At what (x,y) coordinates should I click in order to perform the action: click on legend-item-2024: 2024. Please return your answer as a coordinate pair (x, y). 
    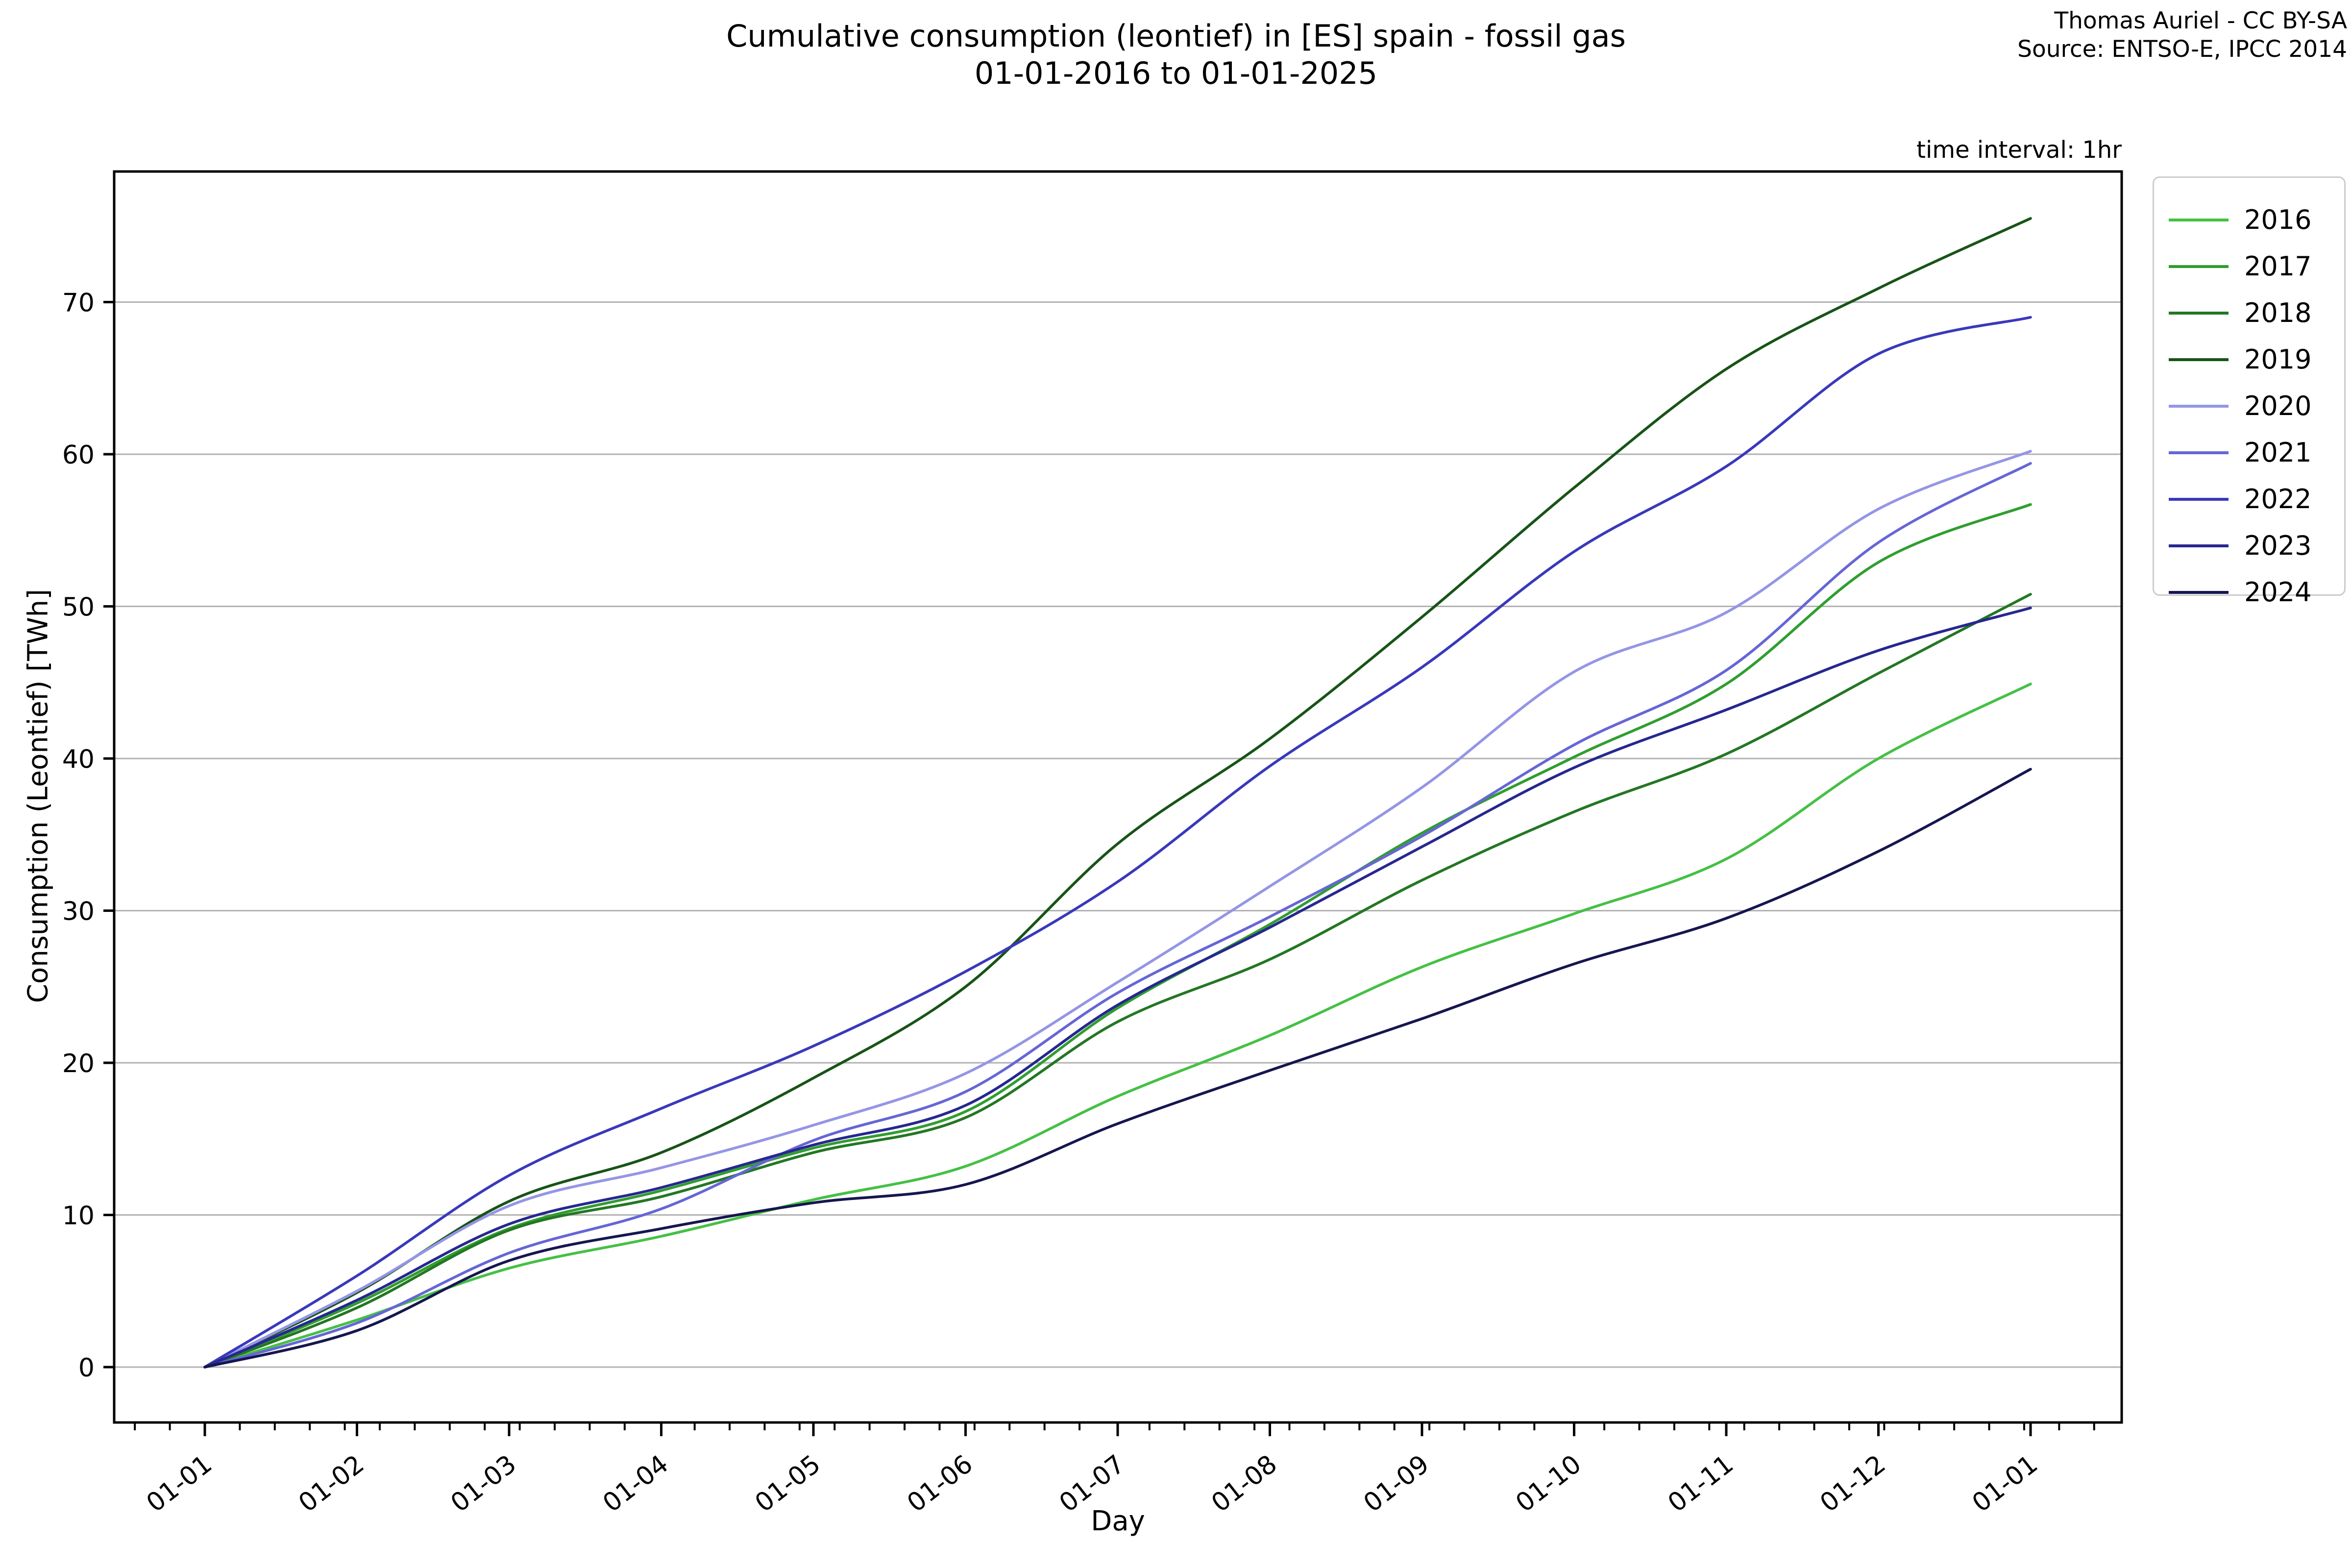
    Looking at the image, I should click on (2256, 592).